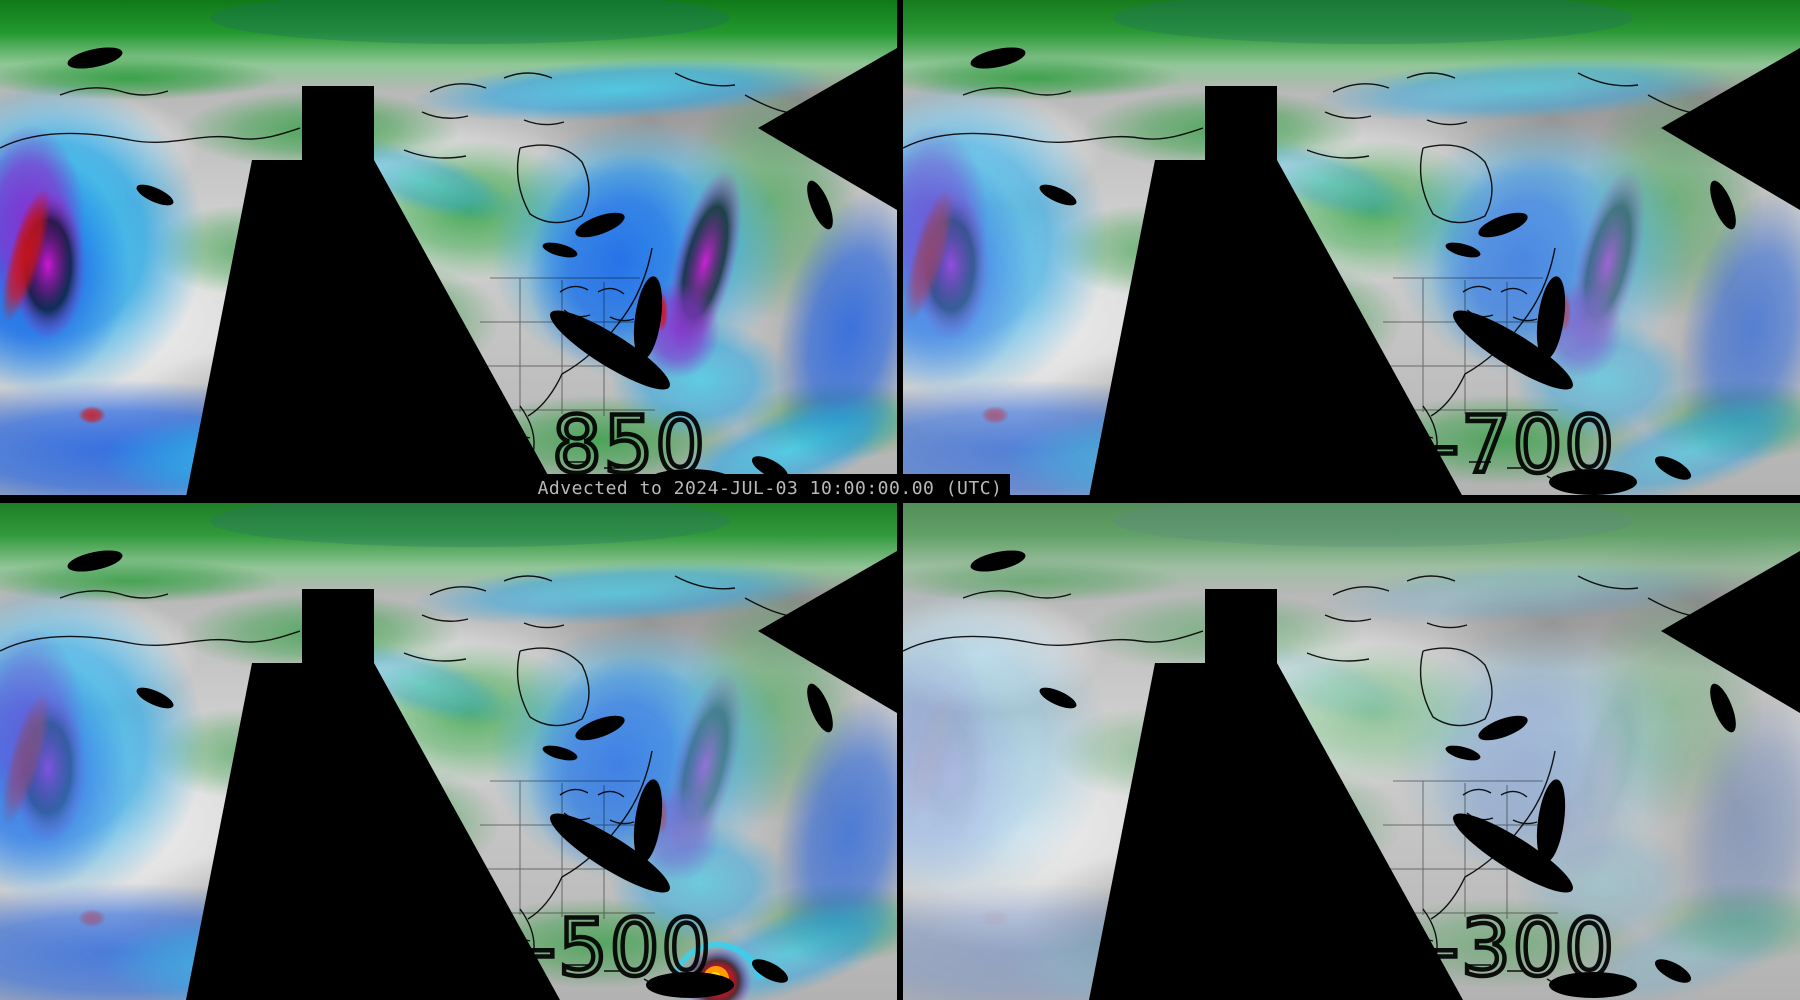 This screenshot has height=1000, width=1800. I want to click on panel-divider-vertical-bottom, so click(900, 751).